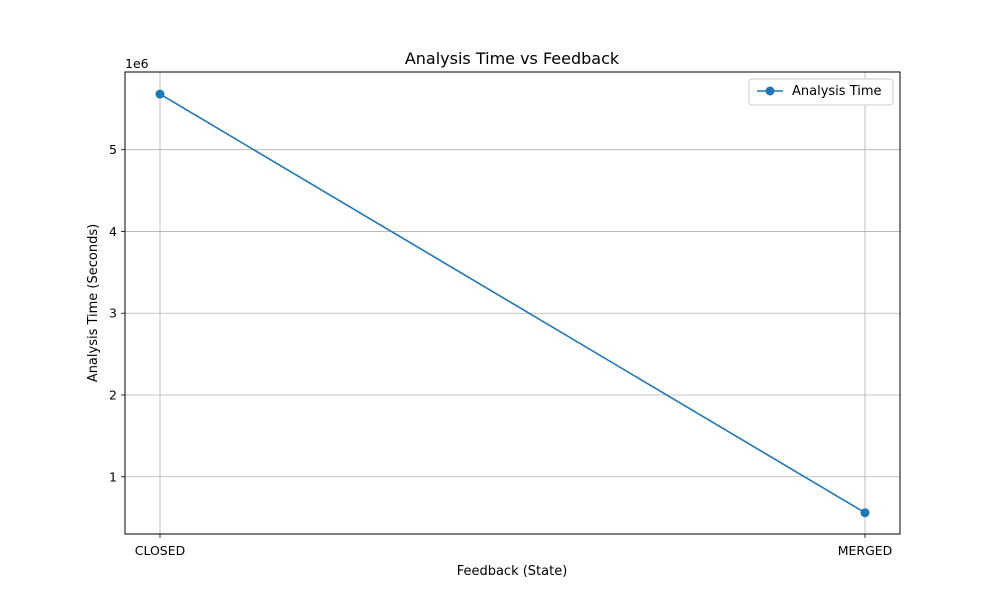  I want to click on y-tick-label: 4, so click(113, 231).